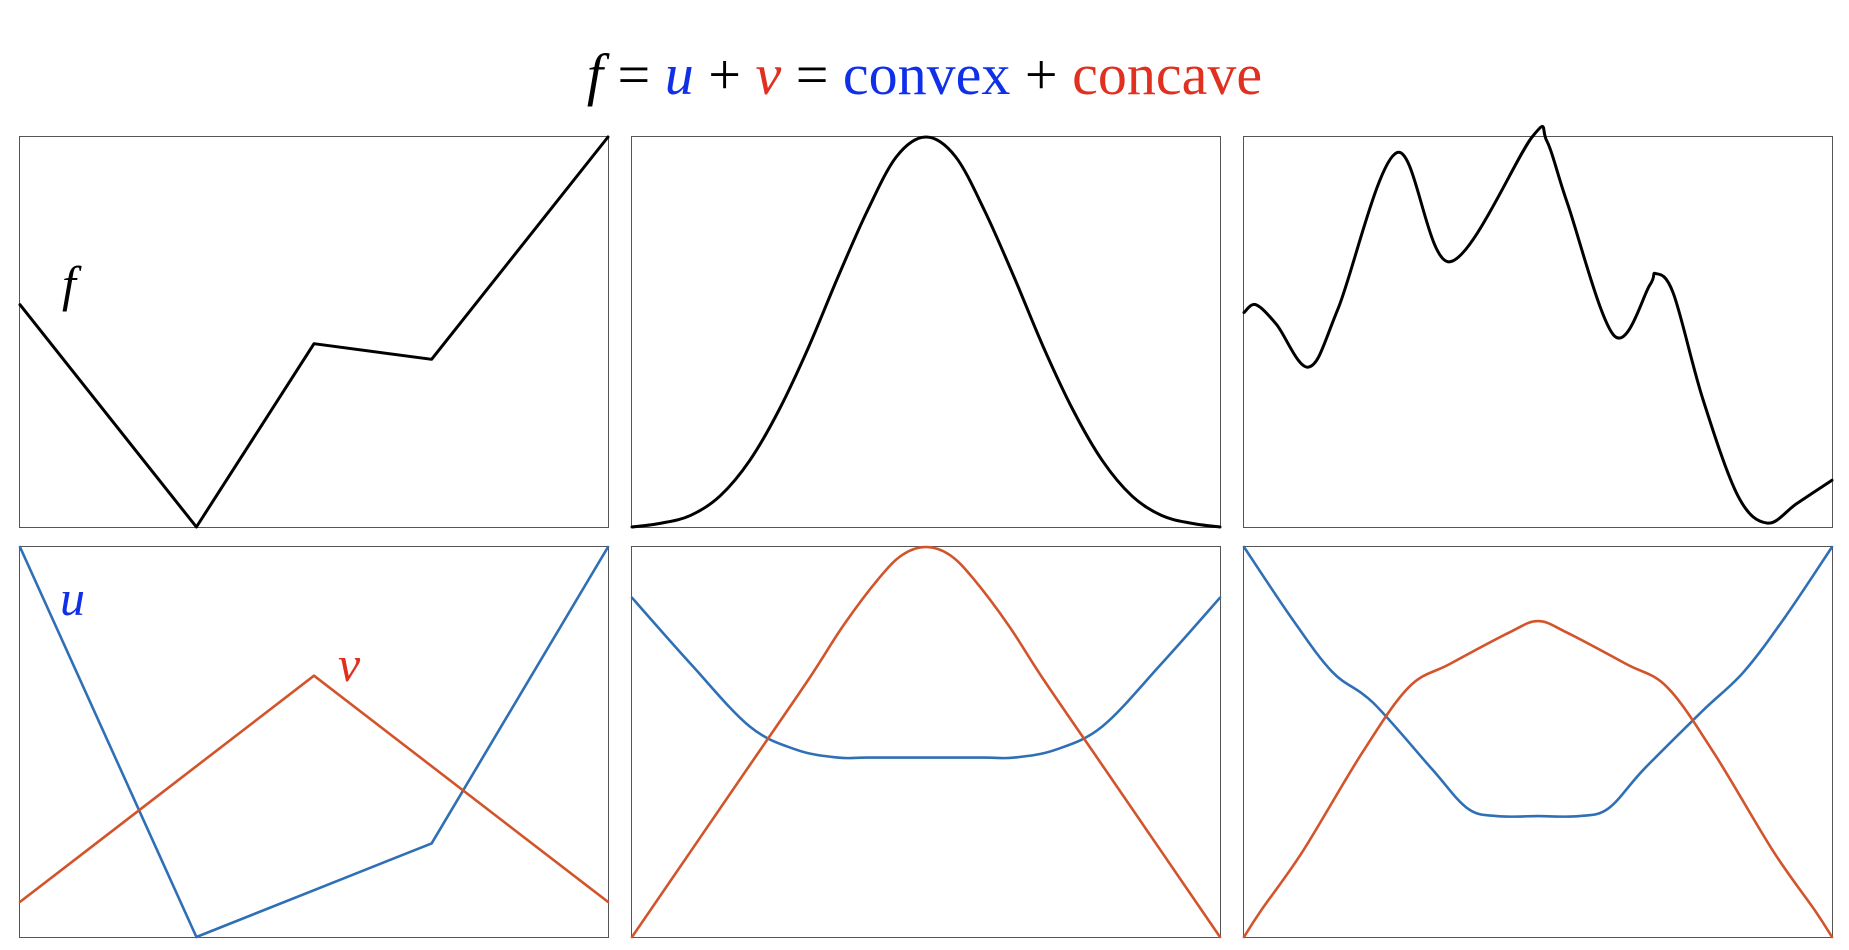 The height and width of the screenshot is (950, 1849). I want to click on title-f: f, so click(594, 74).